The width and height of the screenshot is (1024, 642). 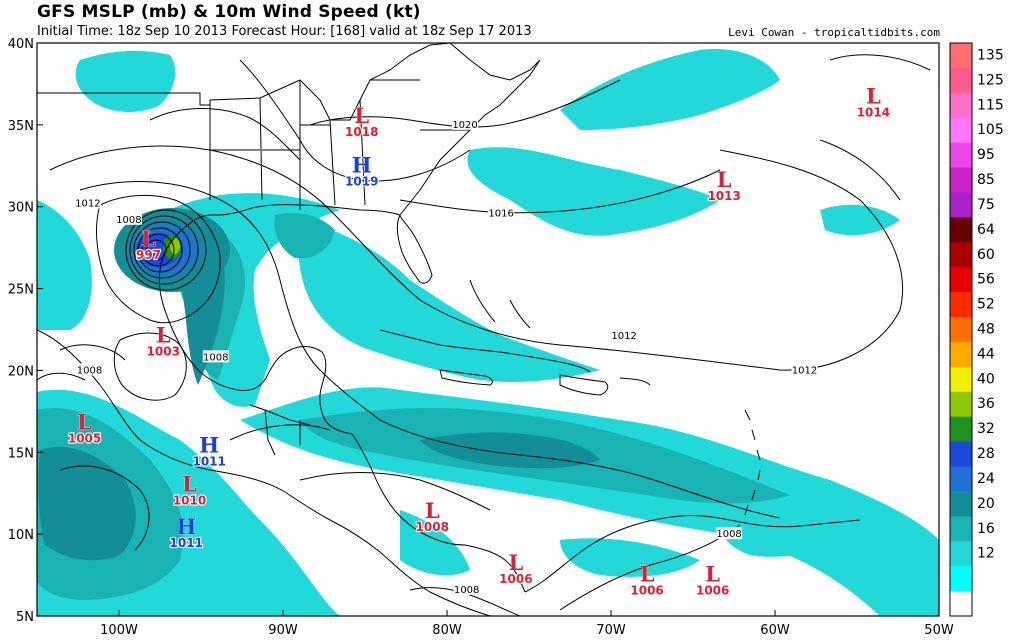 What do you see at coordinates (873, 113) in the screenshot?
I see `pressure-value: 1014` at bounding box center [873, 113].